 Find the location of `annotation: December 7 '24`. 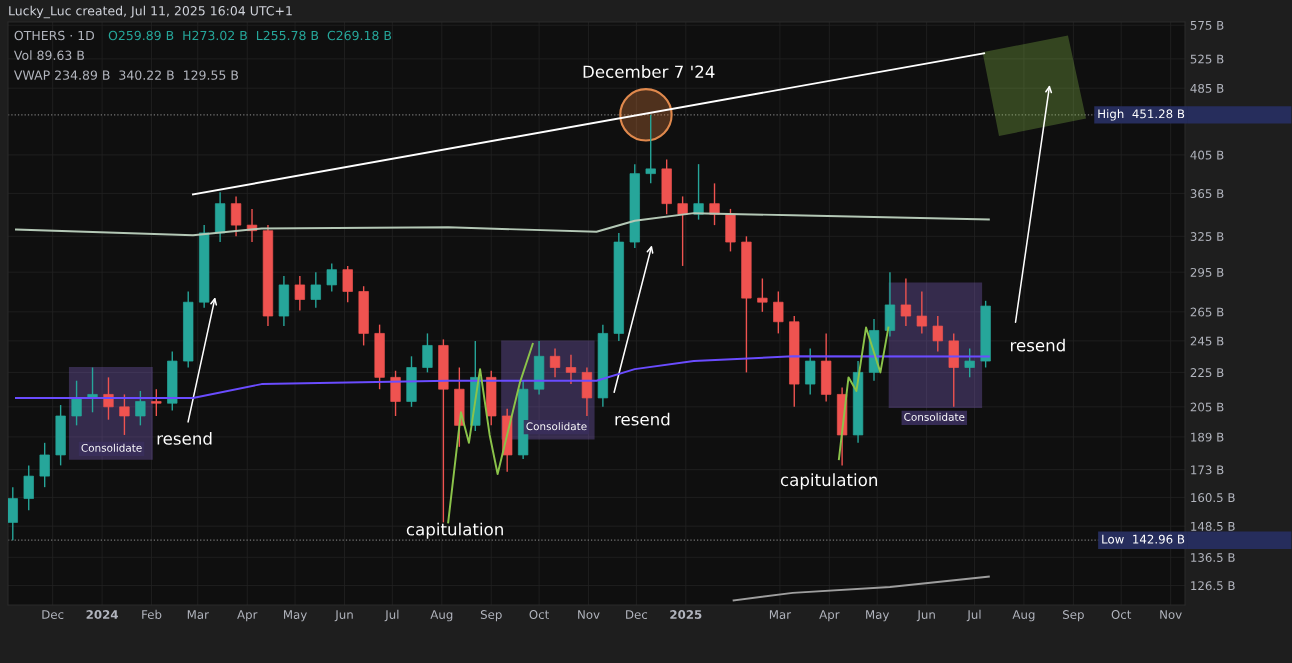

annotation: December 7 '24 is located at coordinates (649, 72).